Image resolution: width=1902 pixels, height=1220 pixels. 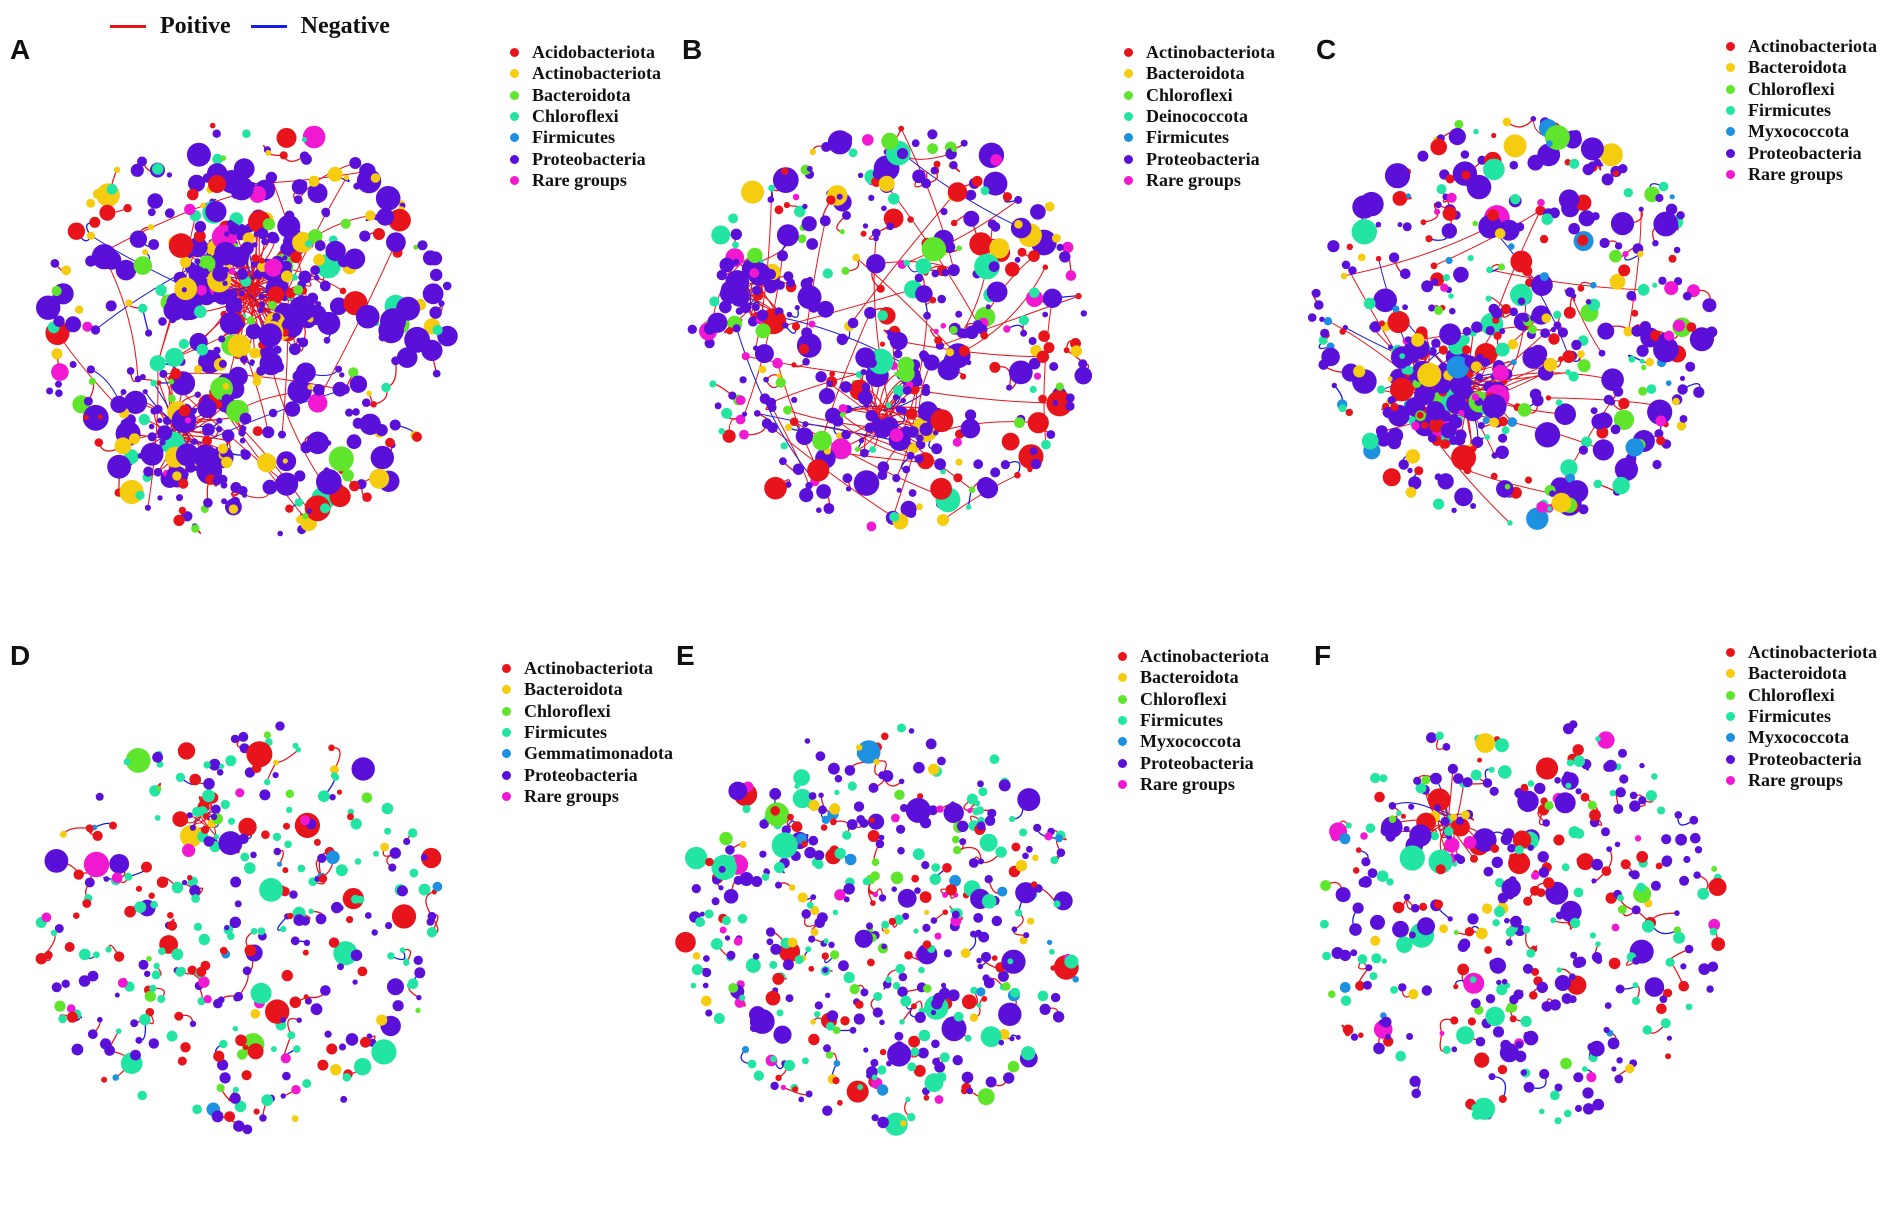 What do you see at coordinates (76, 231) in the screenshot?
I see `taxon-node-acidobacteriota` at bounding box center [76, 231].